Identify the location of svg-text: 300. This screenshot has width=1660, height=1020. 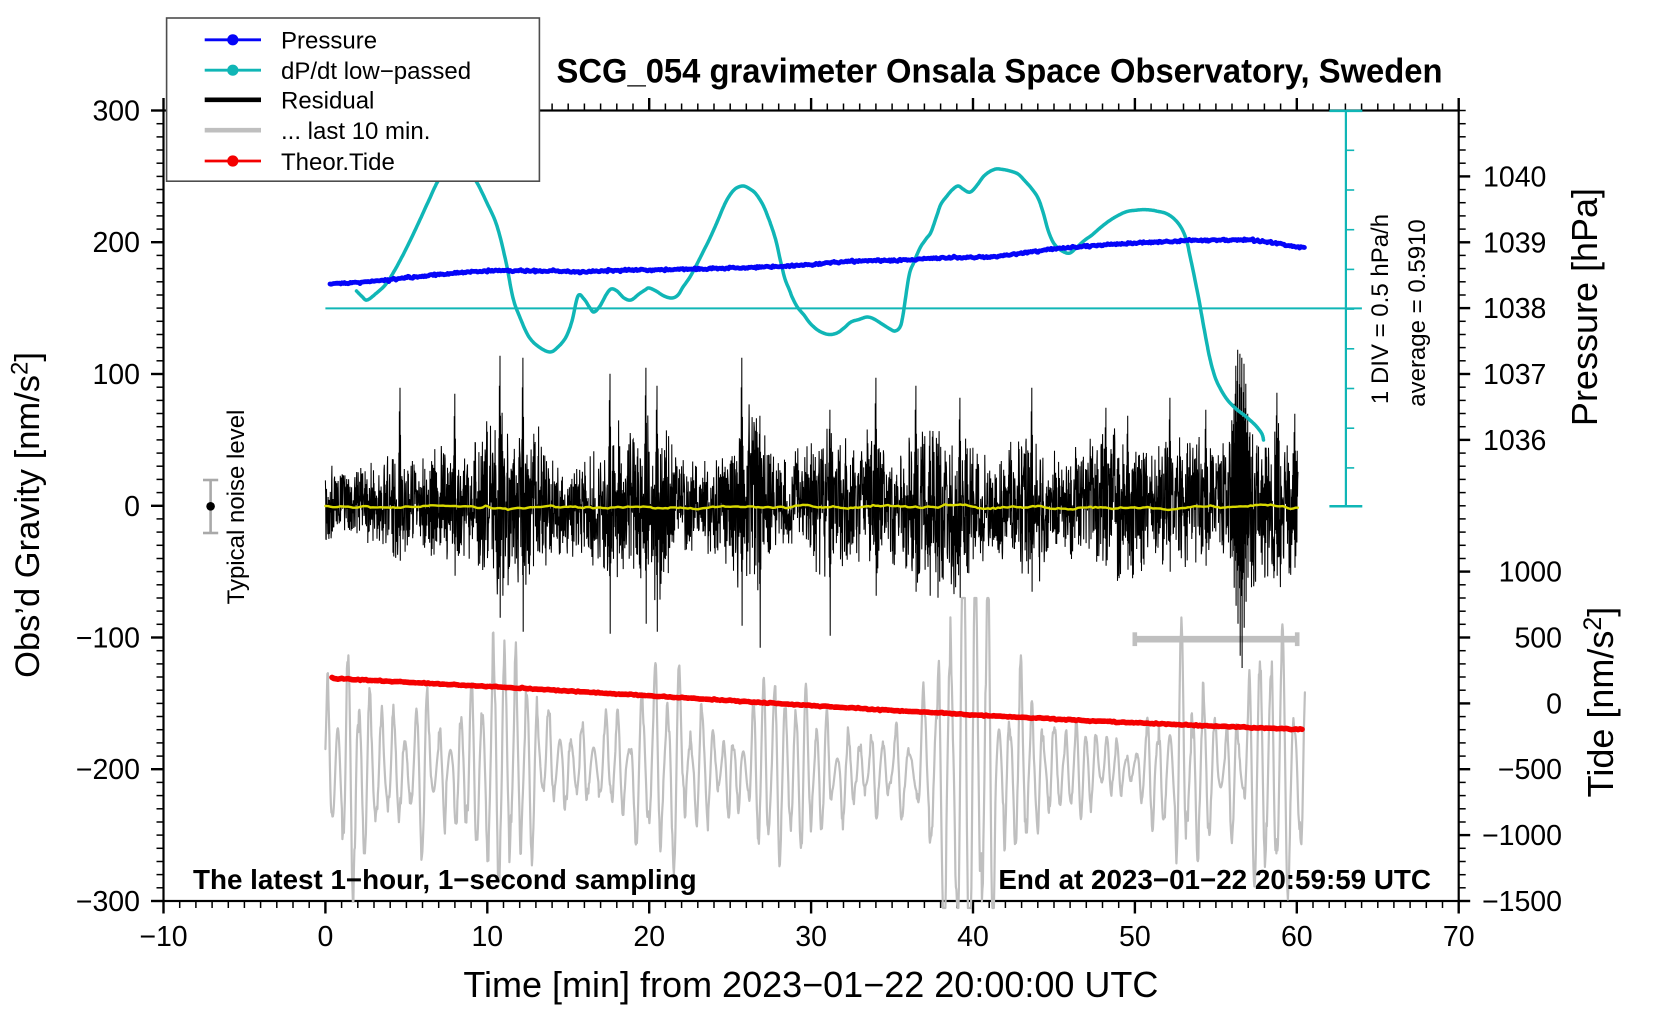
(116, 112).